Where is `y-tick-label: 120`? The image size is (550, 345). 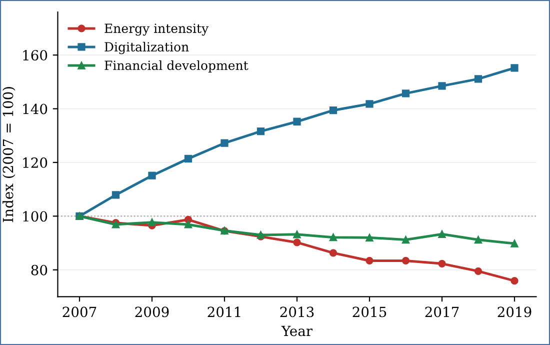
y-tick-label: 120 is located at coordinates (35, 162).